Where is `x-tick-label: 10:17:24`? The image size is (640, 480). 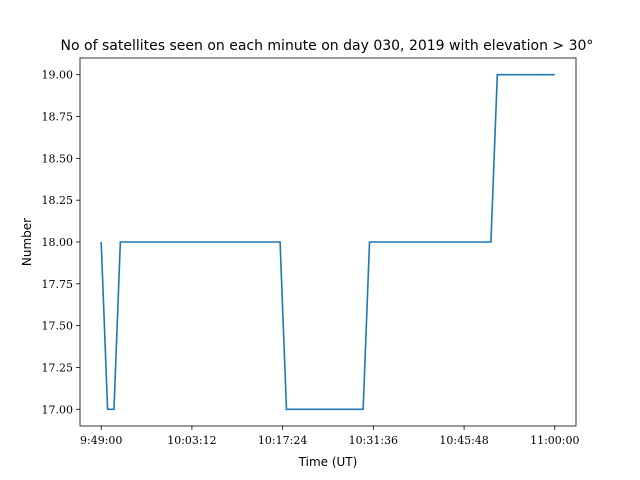
x-tick-label: 10:17:24 is located at coordinates (282, 440).